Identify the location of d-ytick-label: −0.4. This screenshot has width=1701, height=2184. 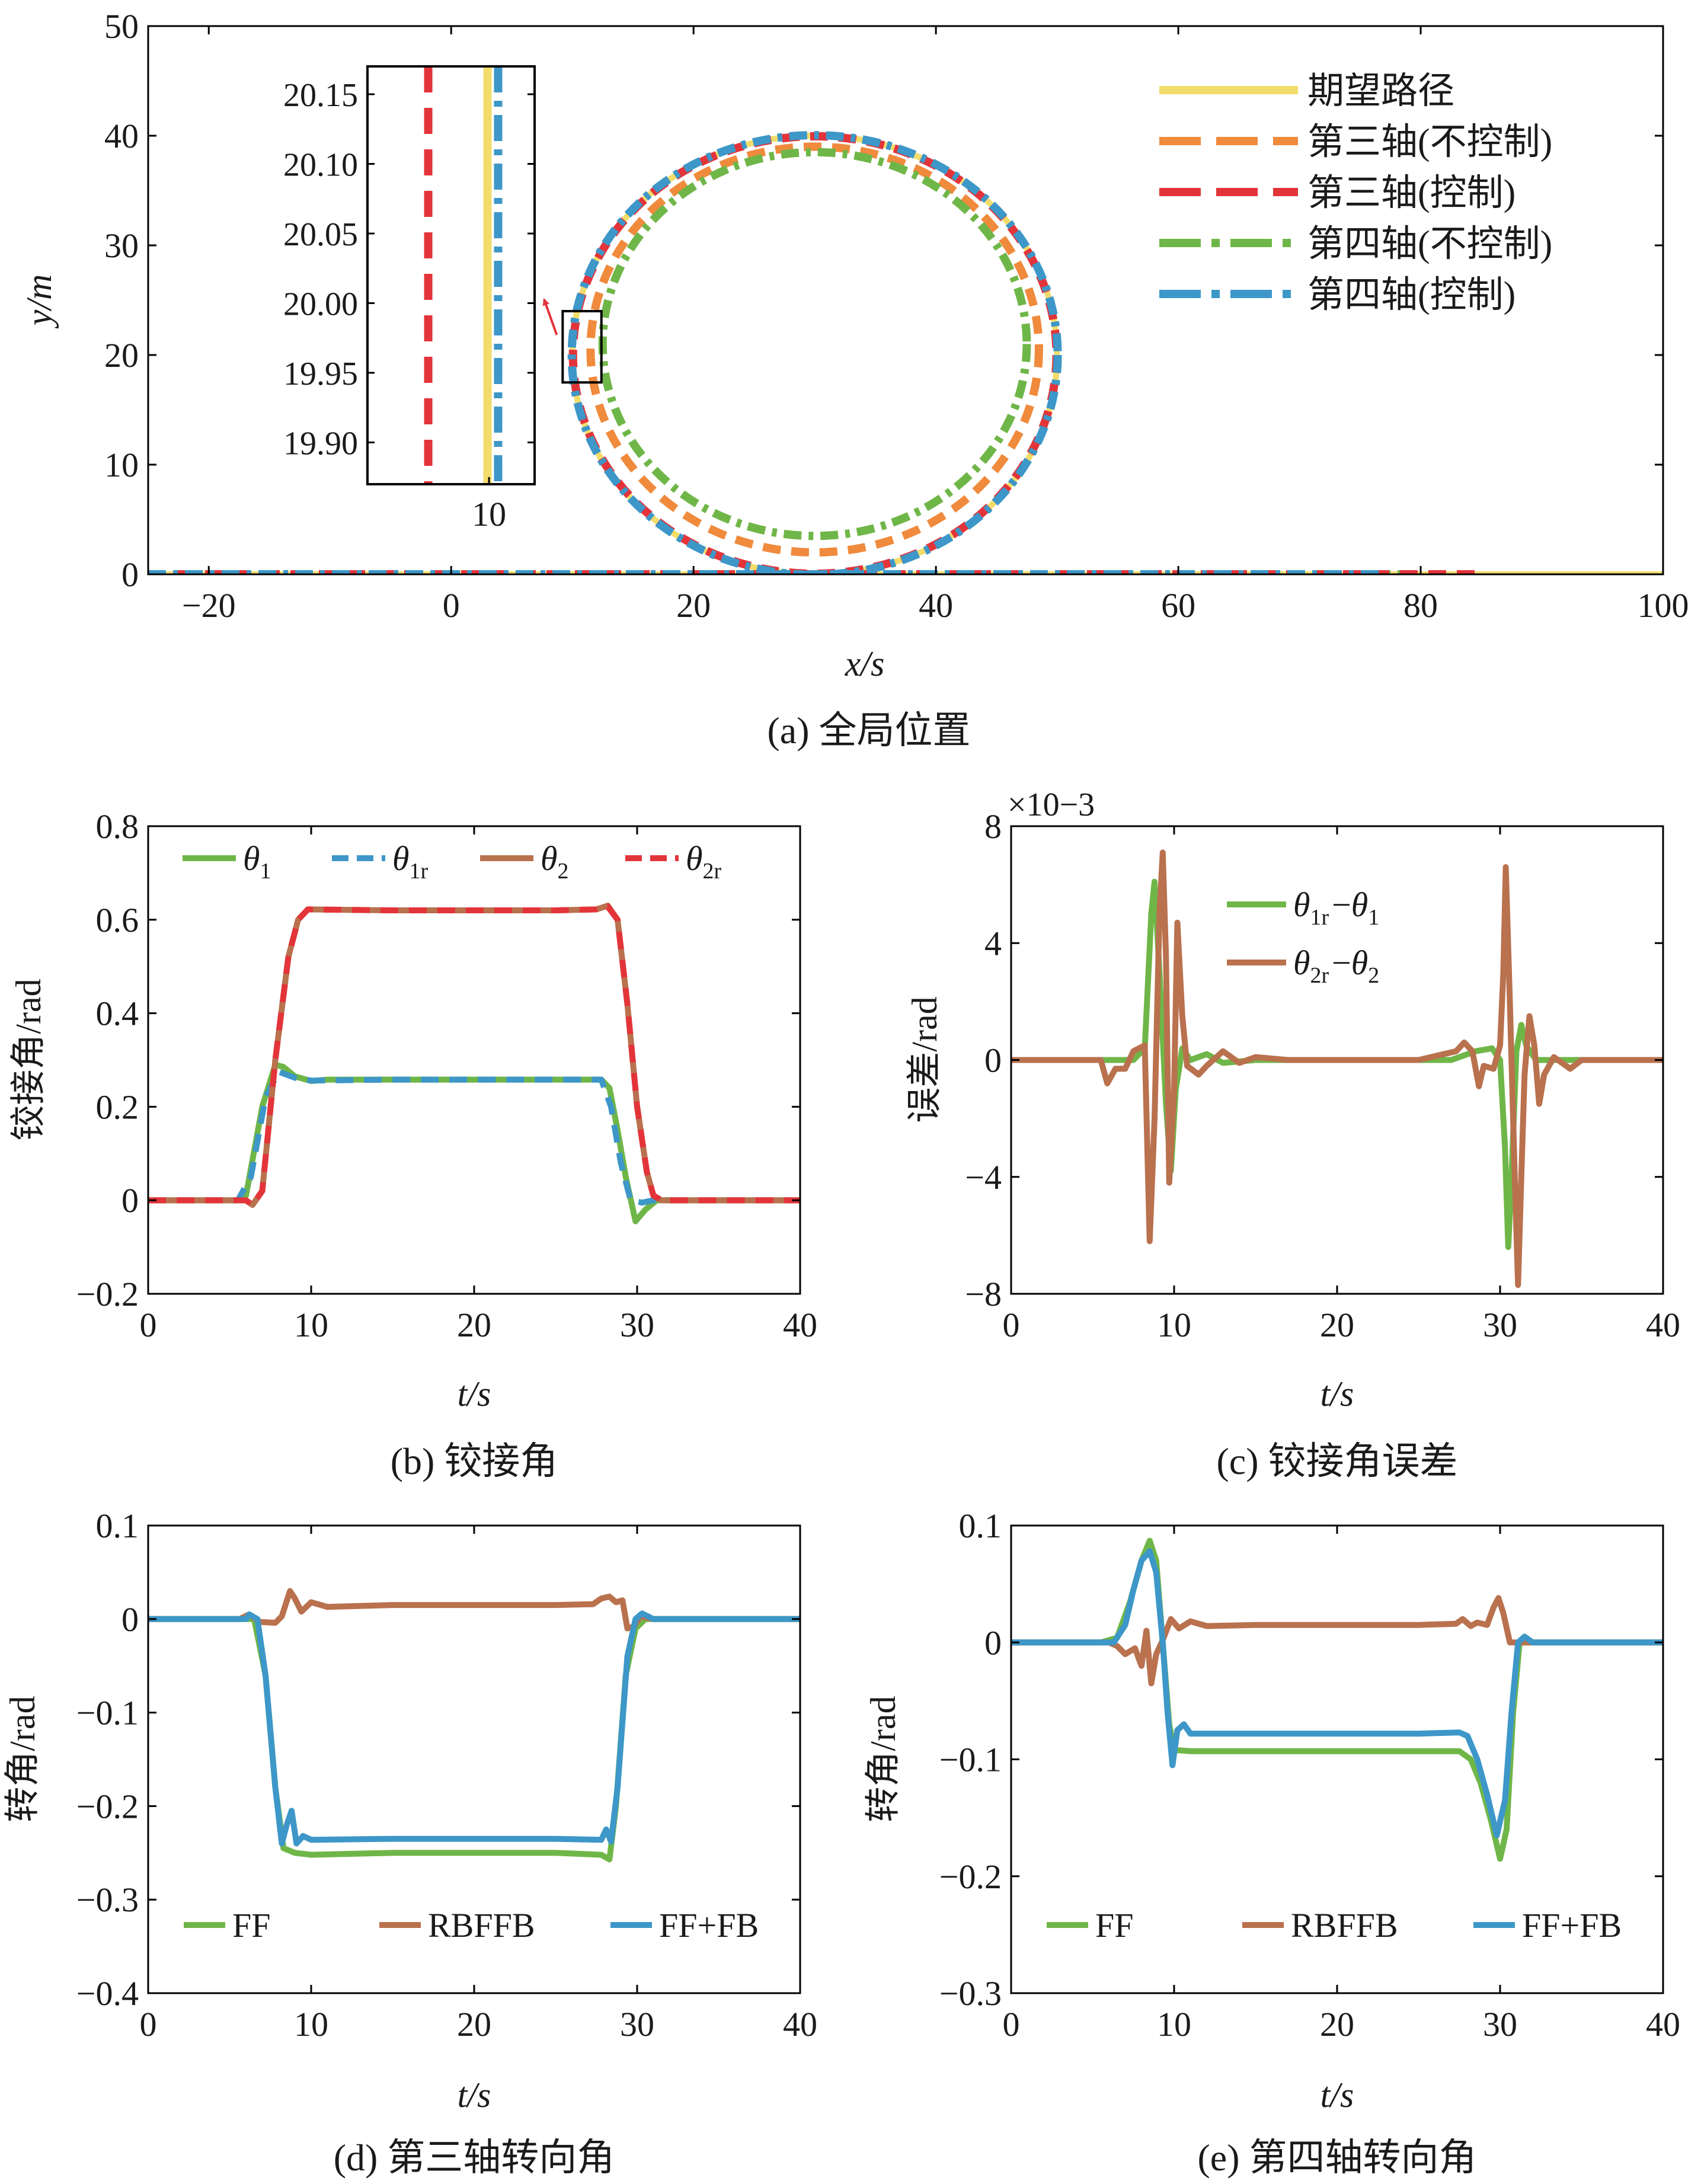
(107, 1993).